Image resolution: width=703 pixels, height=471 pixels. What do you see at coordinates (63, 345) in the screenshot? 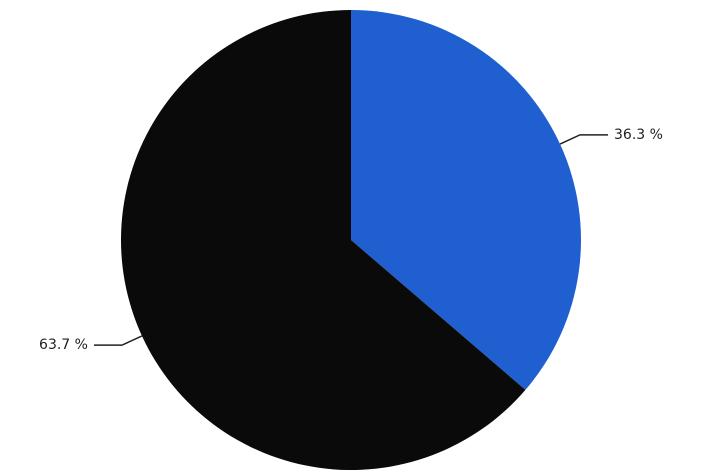
I see `data-label: 63.7 %` at bounding box center [63, 345].